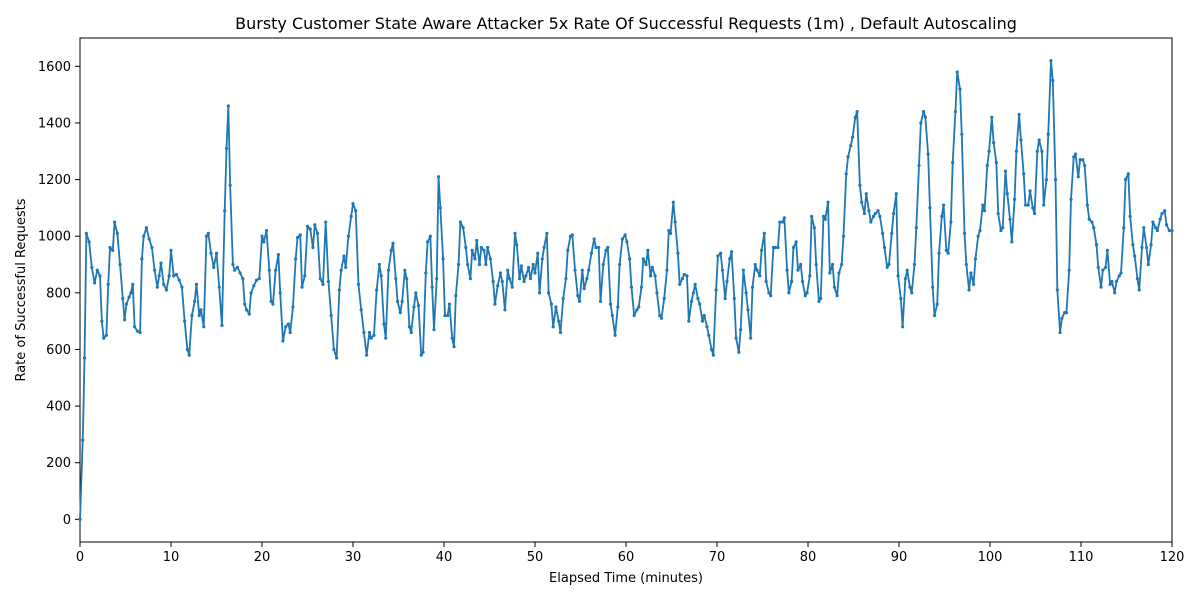 Image resolution: width=1200 pixels, height=600 pixels. I want to click on y-tick-label: 200, so click(58, 463).